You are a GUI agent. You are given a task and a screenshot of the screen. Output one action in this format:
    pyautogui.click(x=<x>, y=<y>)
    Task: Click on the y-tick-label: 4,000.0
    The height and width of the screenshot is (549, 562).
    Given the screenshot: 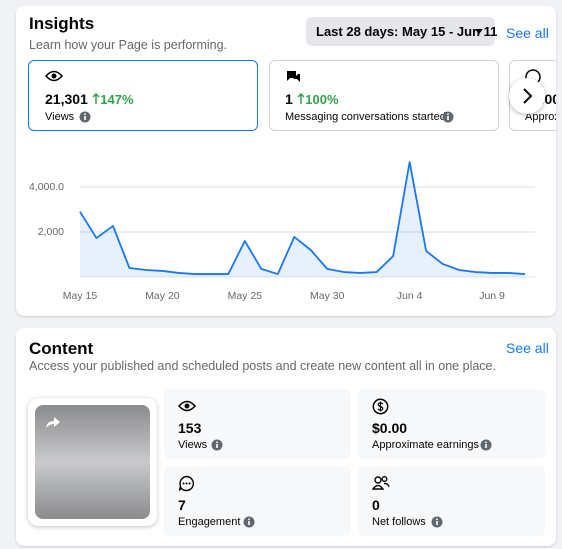 What is the action you would take?
    pyautogui.click(x=46, y=187)
    